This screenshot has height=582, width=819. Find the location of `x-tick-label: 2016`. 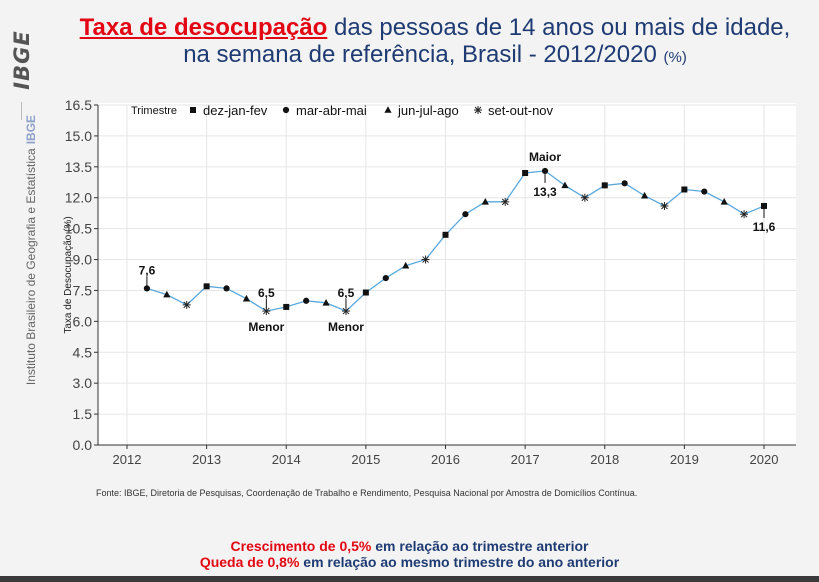

x-tick-label: 2016 is located at coordinates (445, 459).